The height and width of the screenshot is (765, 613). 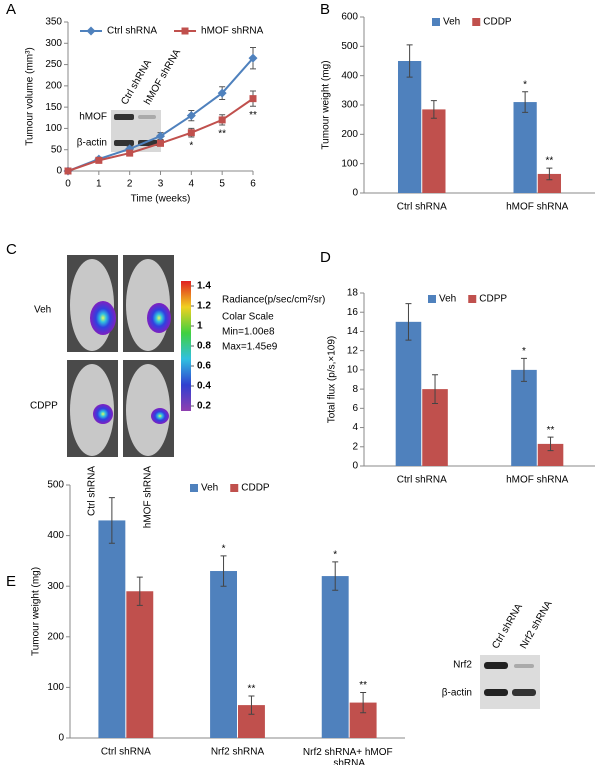 I want to click on row-label: Veh, so click(x=42, y=310).